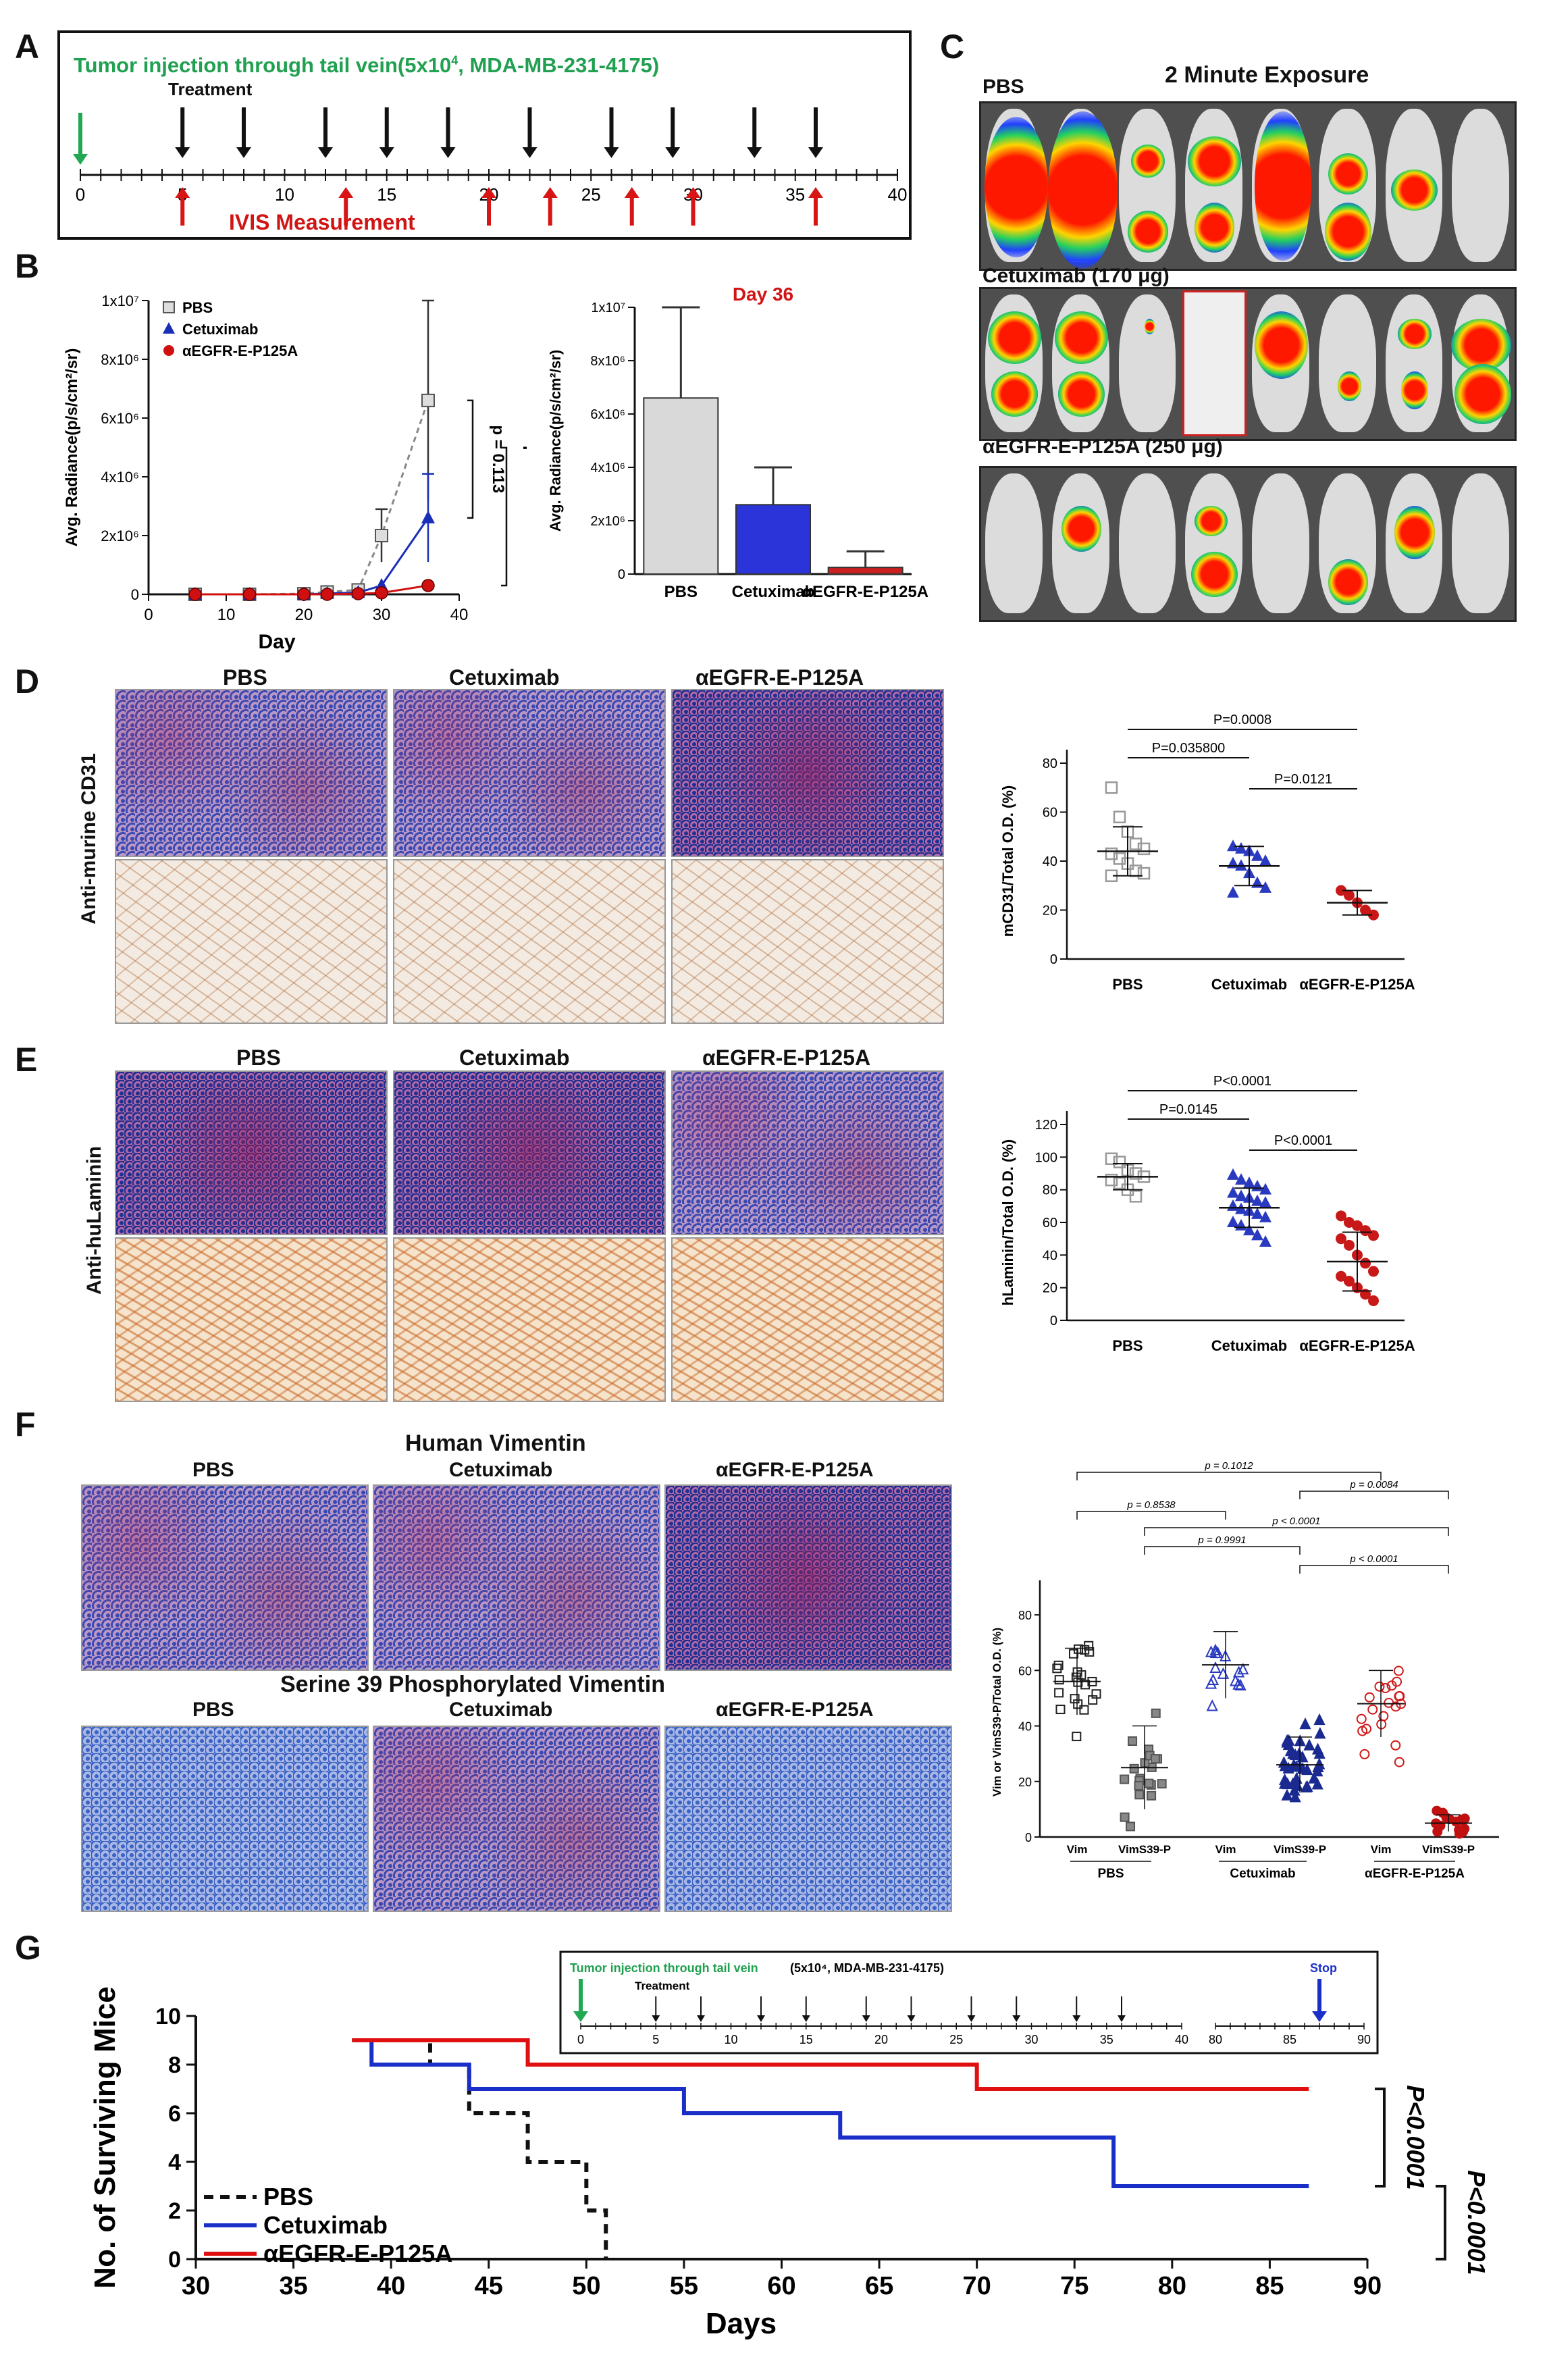 The width and height of the screenshot is (1547, 2380). What do you see at coordinates (1046, 1157) in the screenshot?
I see `y-tick-label: 100` at bounding box center [1046, 1157].